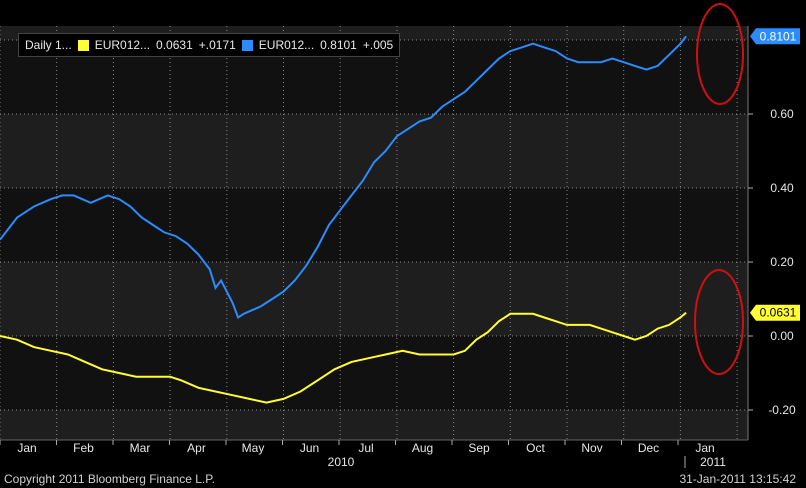 This screenshot has width=806, height=488. What do you see at coordinates (338, 45) in the screenshot?
I see `legend-series-2-last: 0.8101` at bounding box center [338, 45].